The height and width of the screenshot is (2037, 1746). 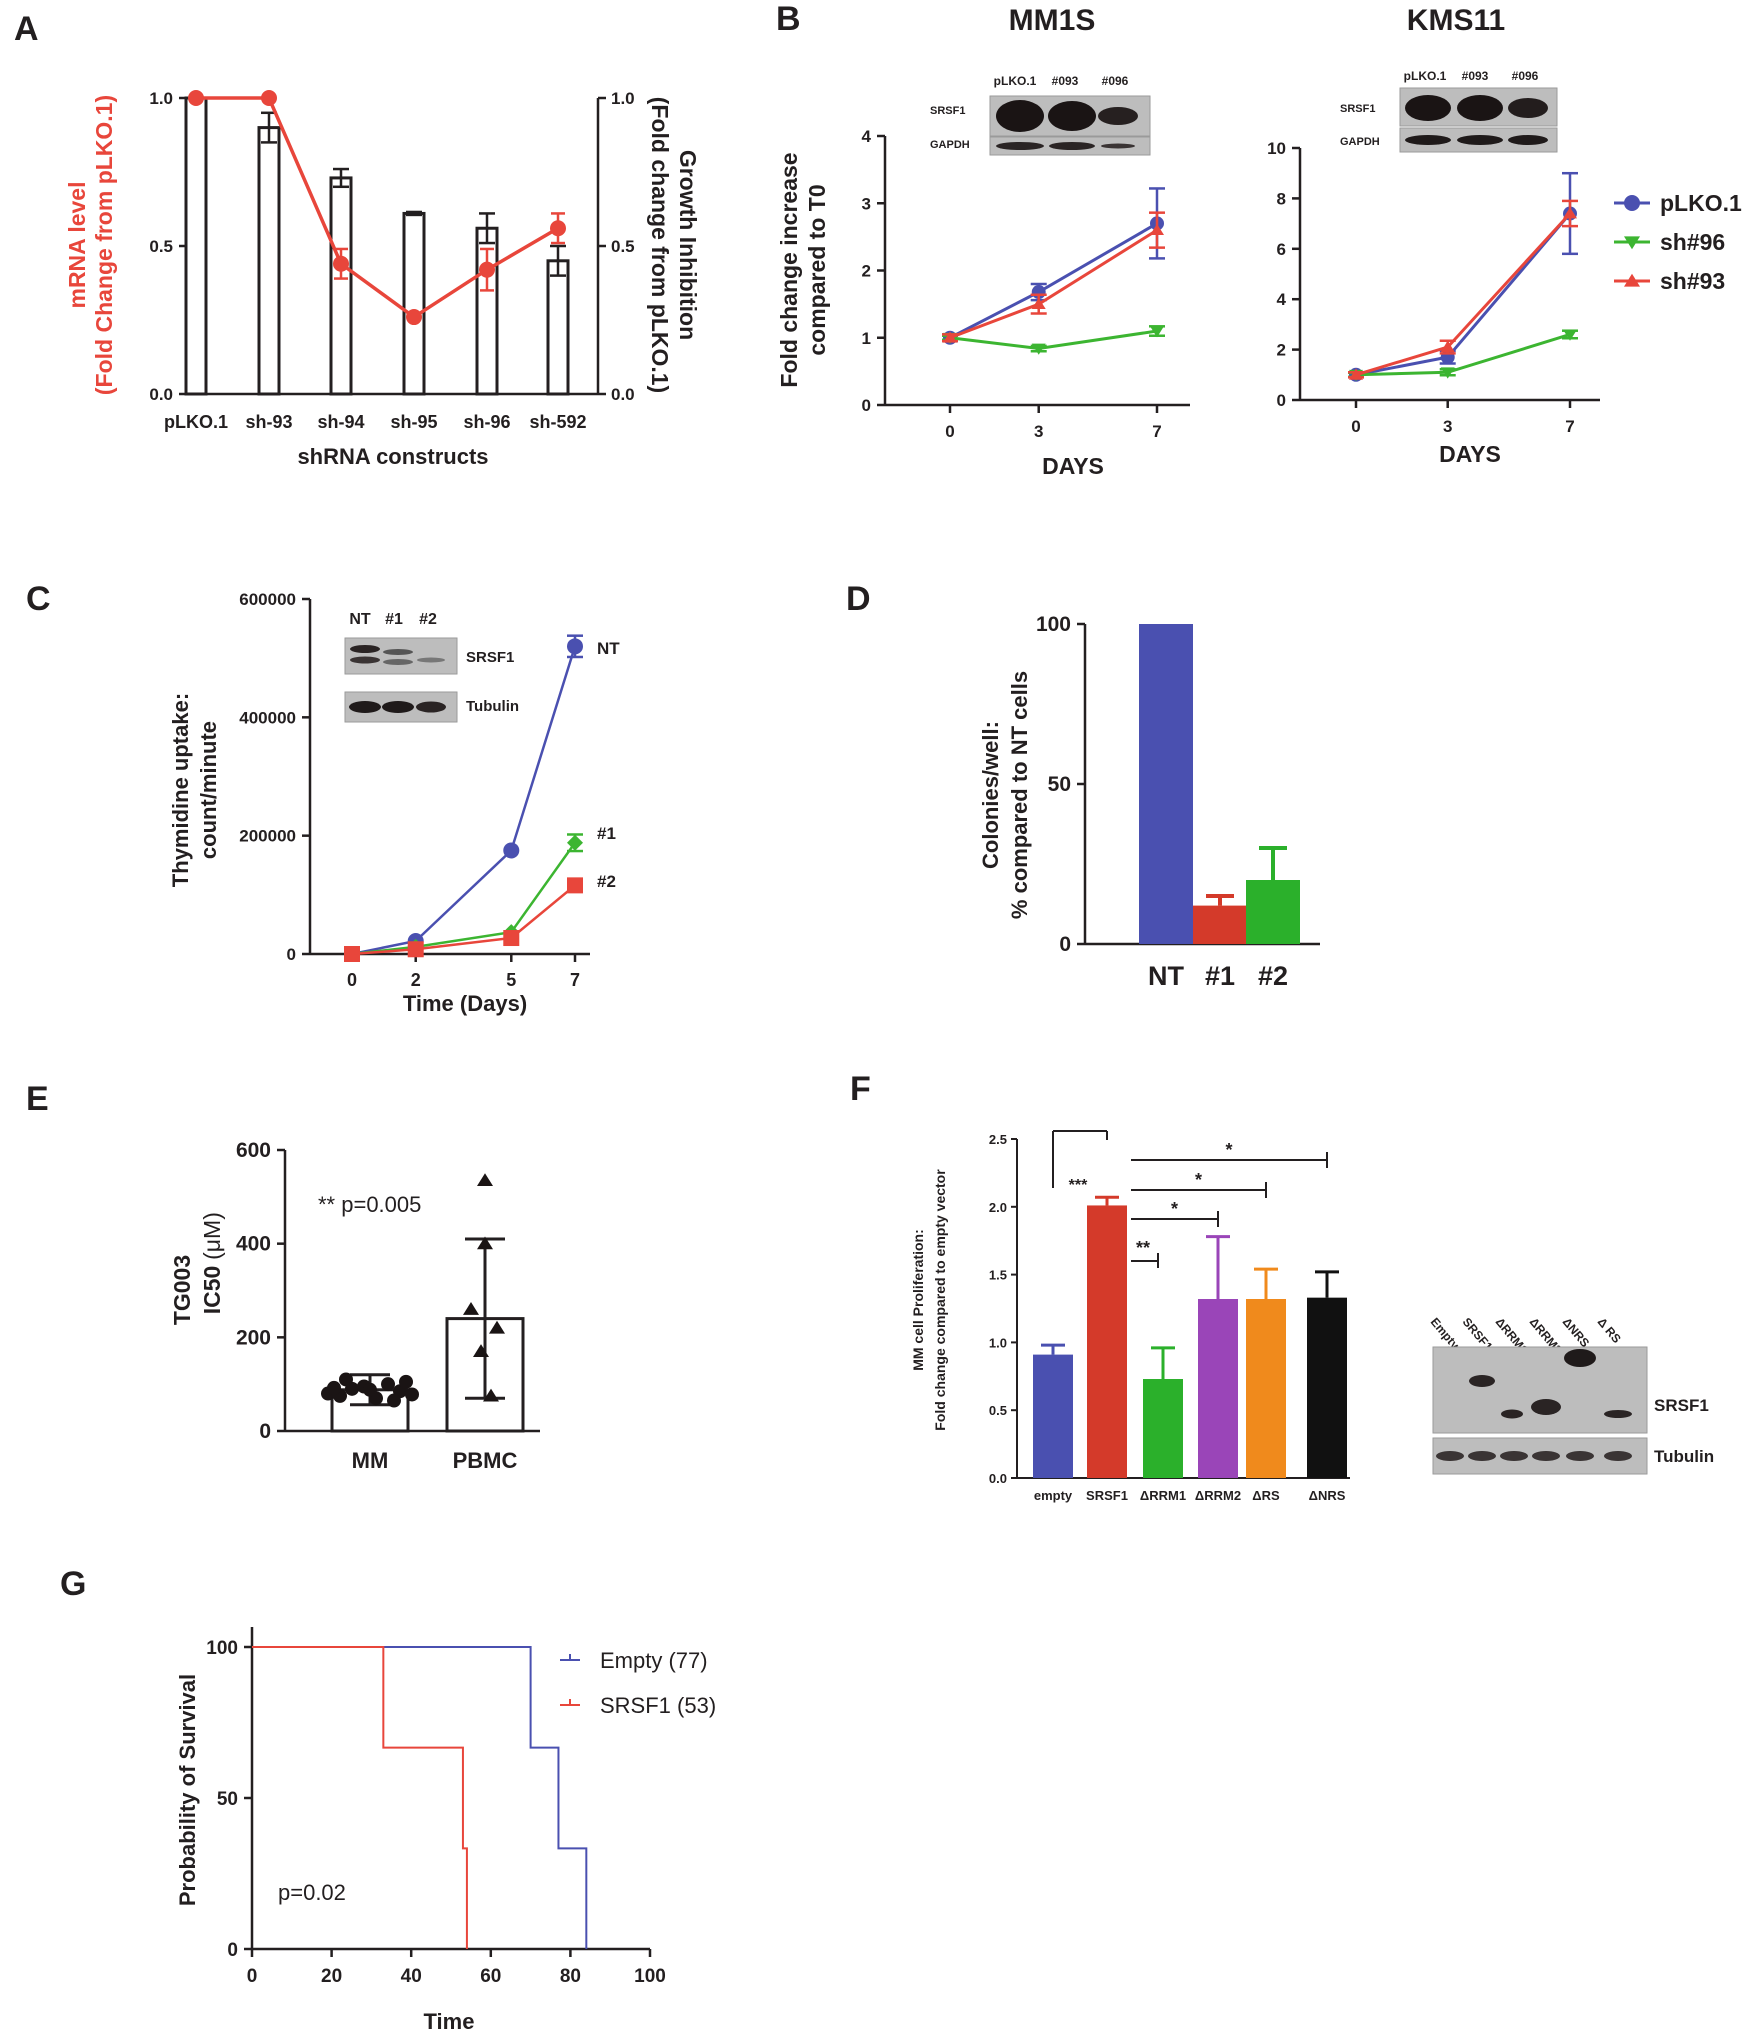 I want to click on panelD-ytick-label: 0, so click(x=1065, y=944).